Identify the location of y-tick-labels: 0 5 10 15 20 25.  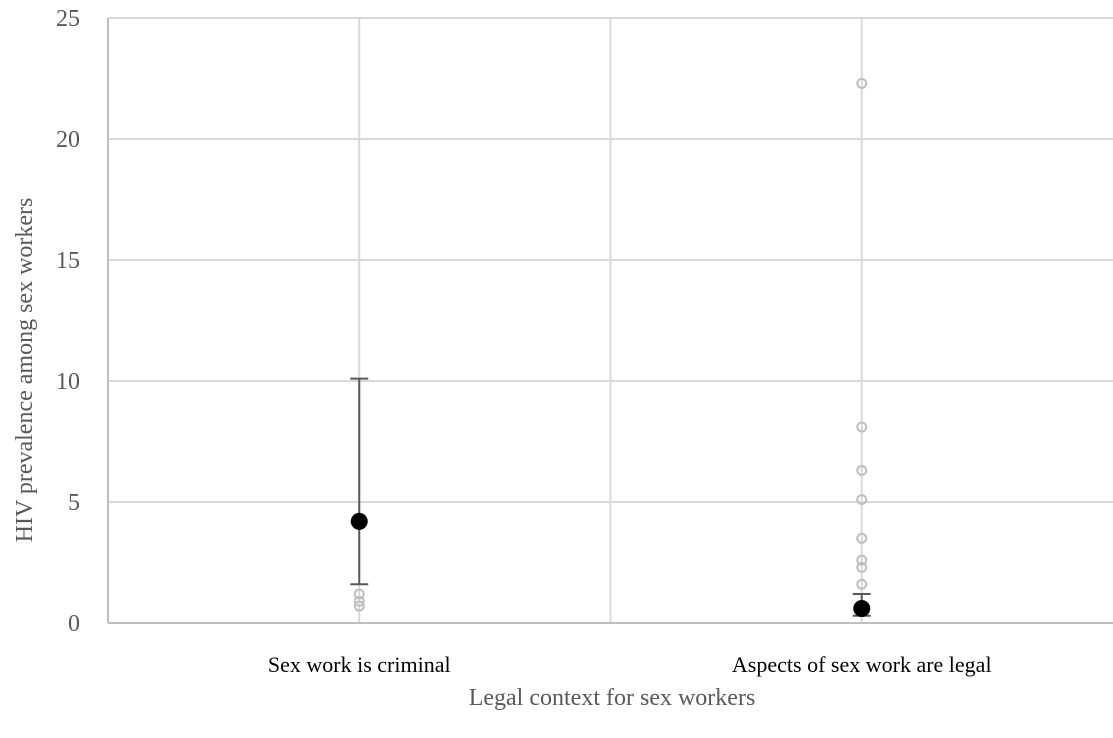
(68, 321).